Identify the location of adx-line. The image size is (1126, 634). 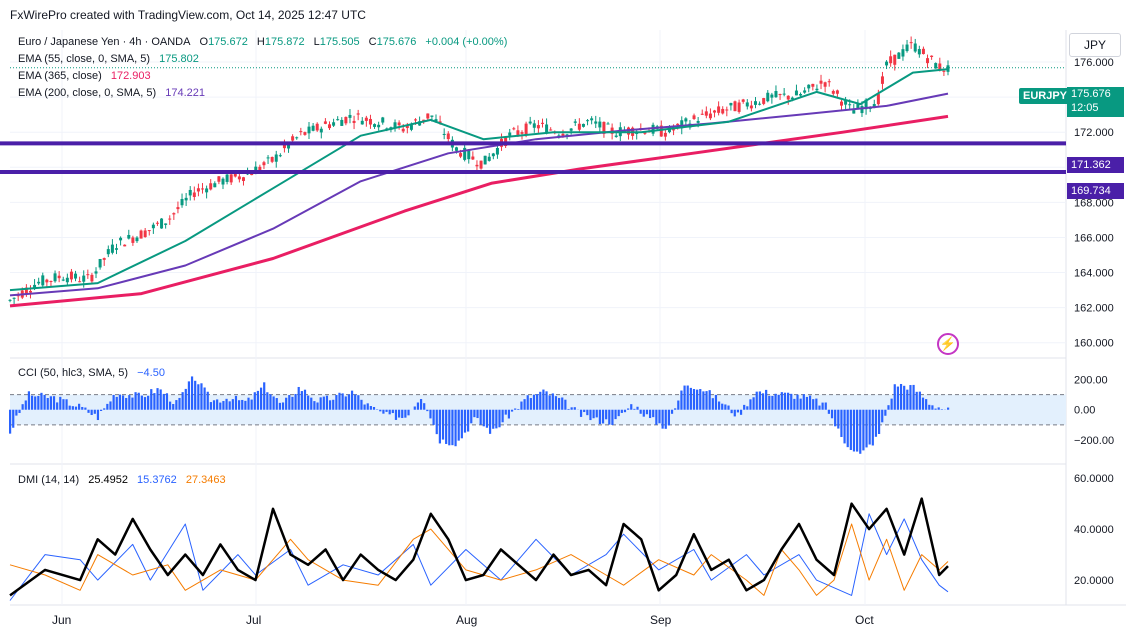
(479, 547).